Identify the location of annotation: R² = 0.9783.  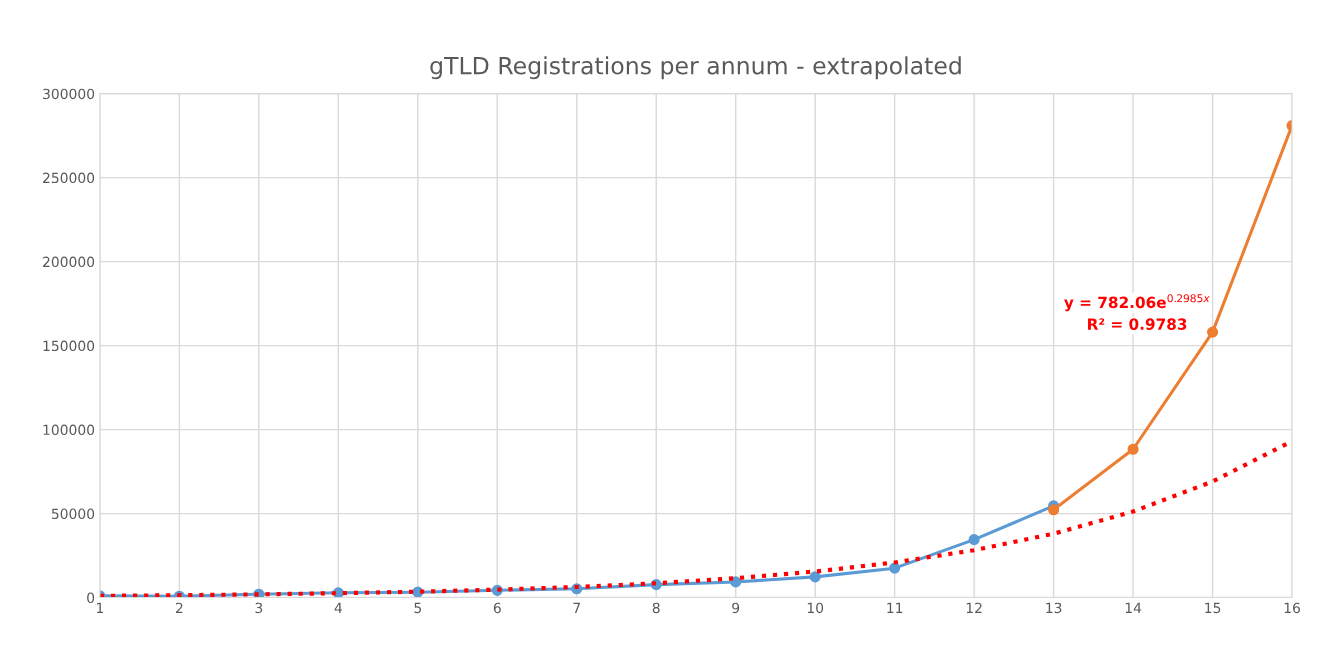
(1137, 324).